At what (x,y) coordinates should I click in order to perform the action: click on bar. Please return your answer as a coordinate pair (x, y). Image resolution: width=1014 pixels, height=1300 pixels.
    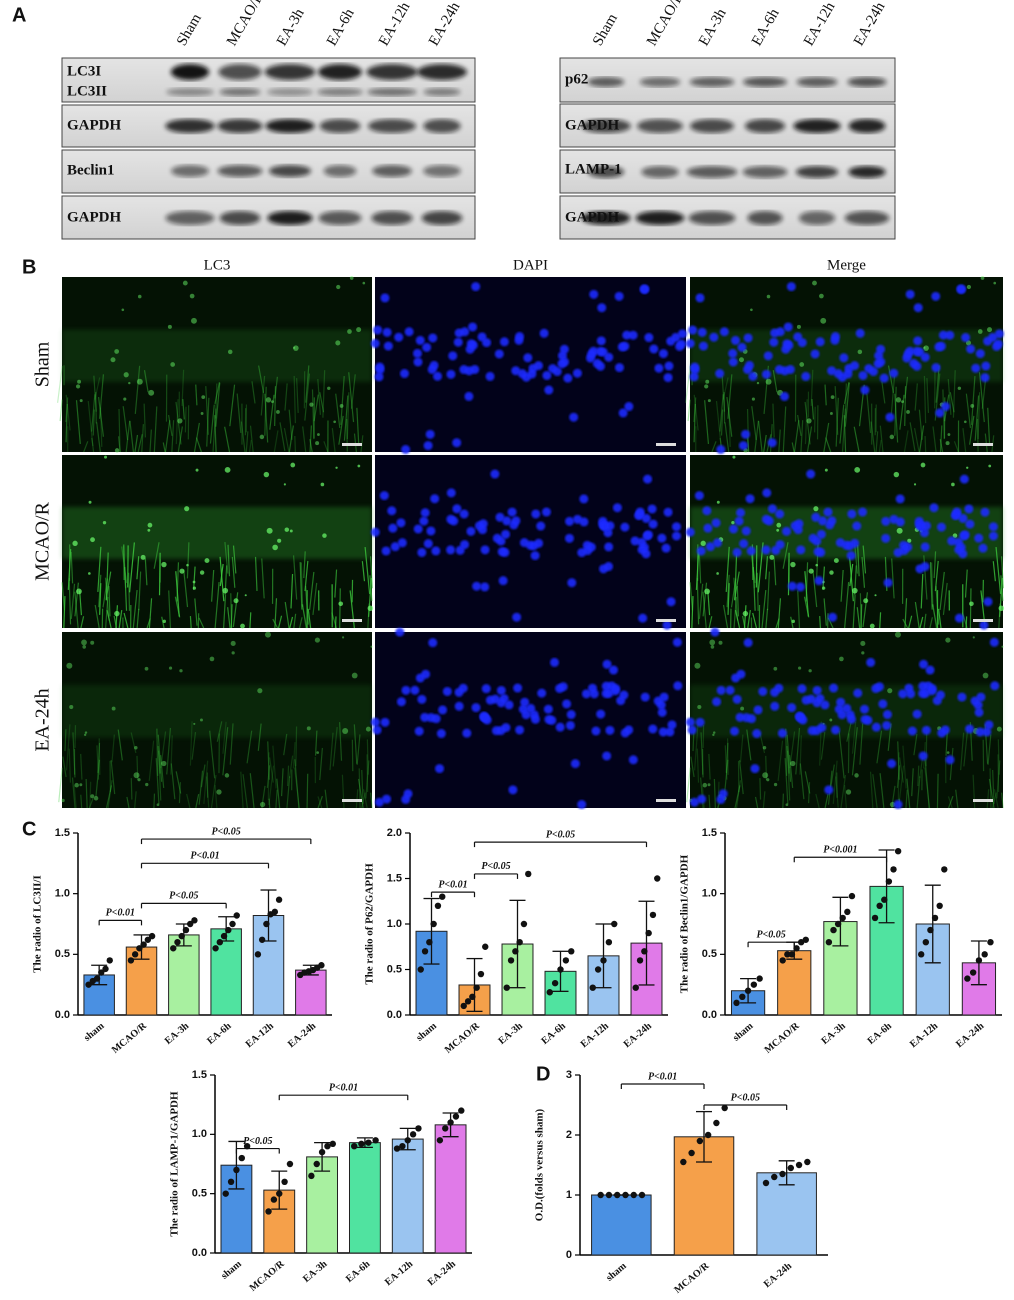
    Looking at the image, I should click on (226, 972).